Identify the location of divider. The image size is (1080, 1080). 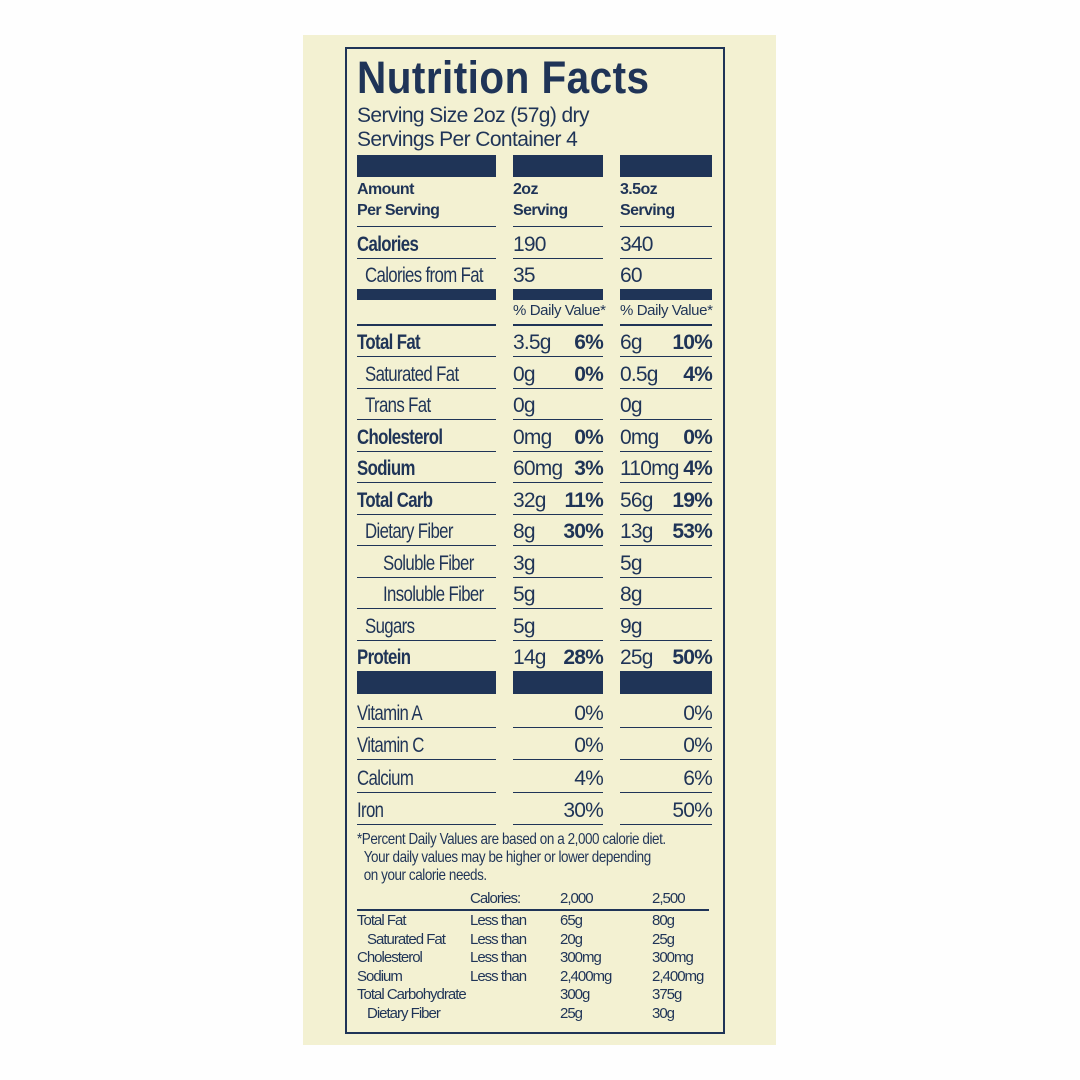
(666, 325).